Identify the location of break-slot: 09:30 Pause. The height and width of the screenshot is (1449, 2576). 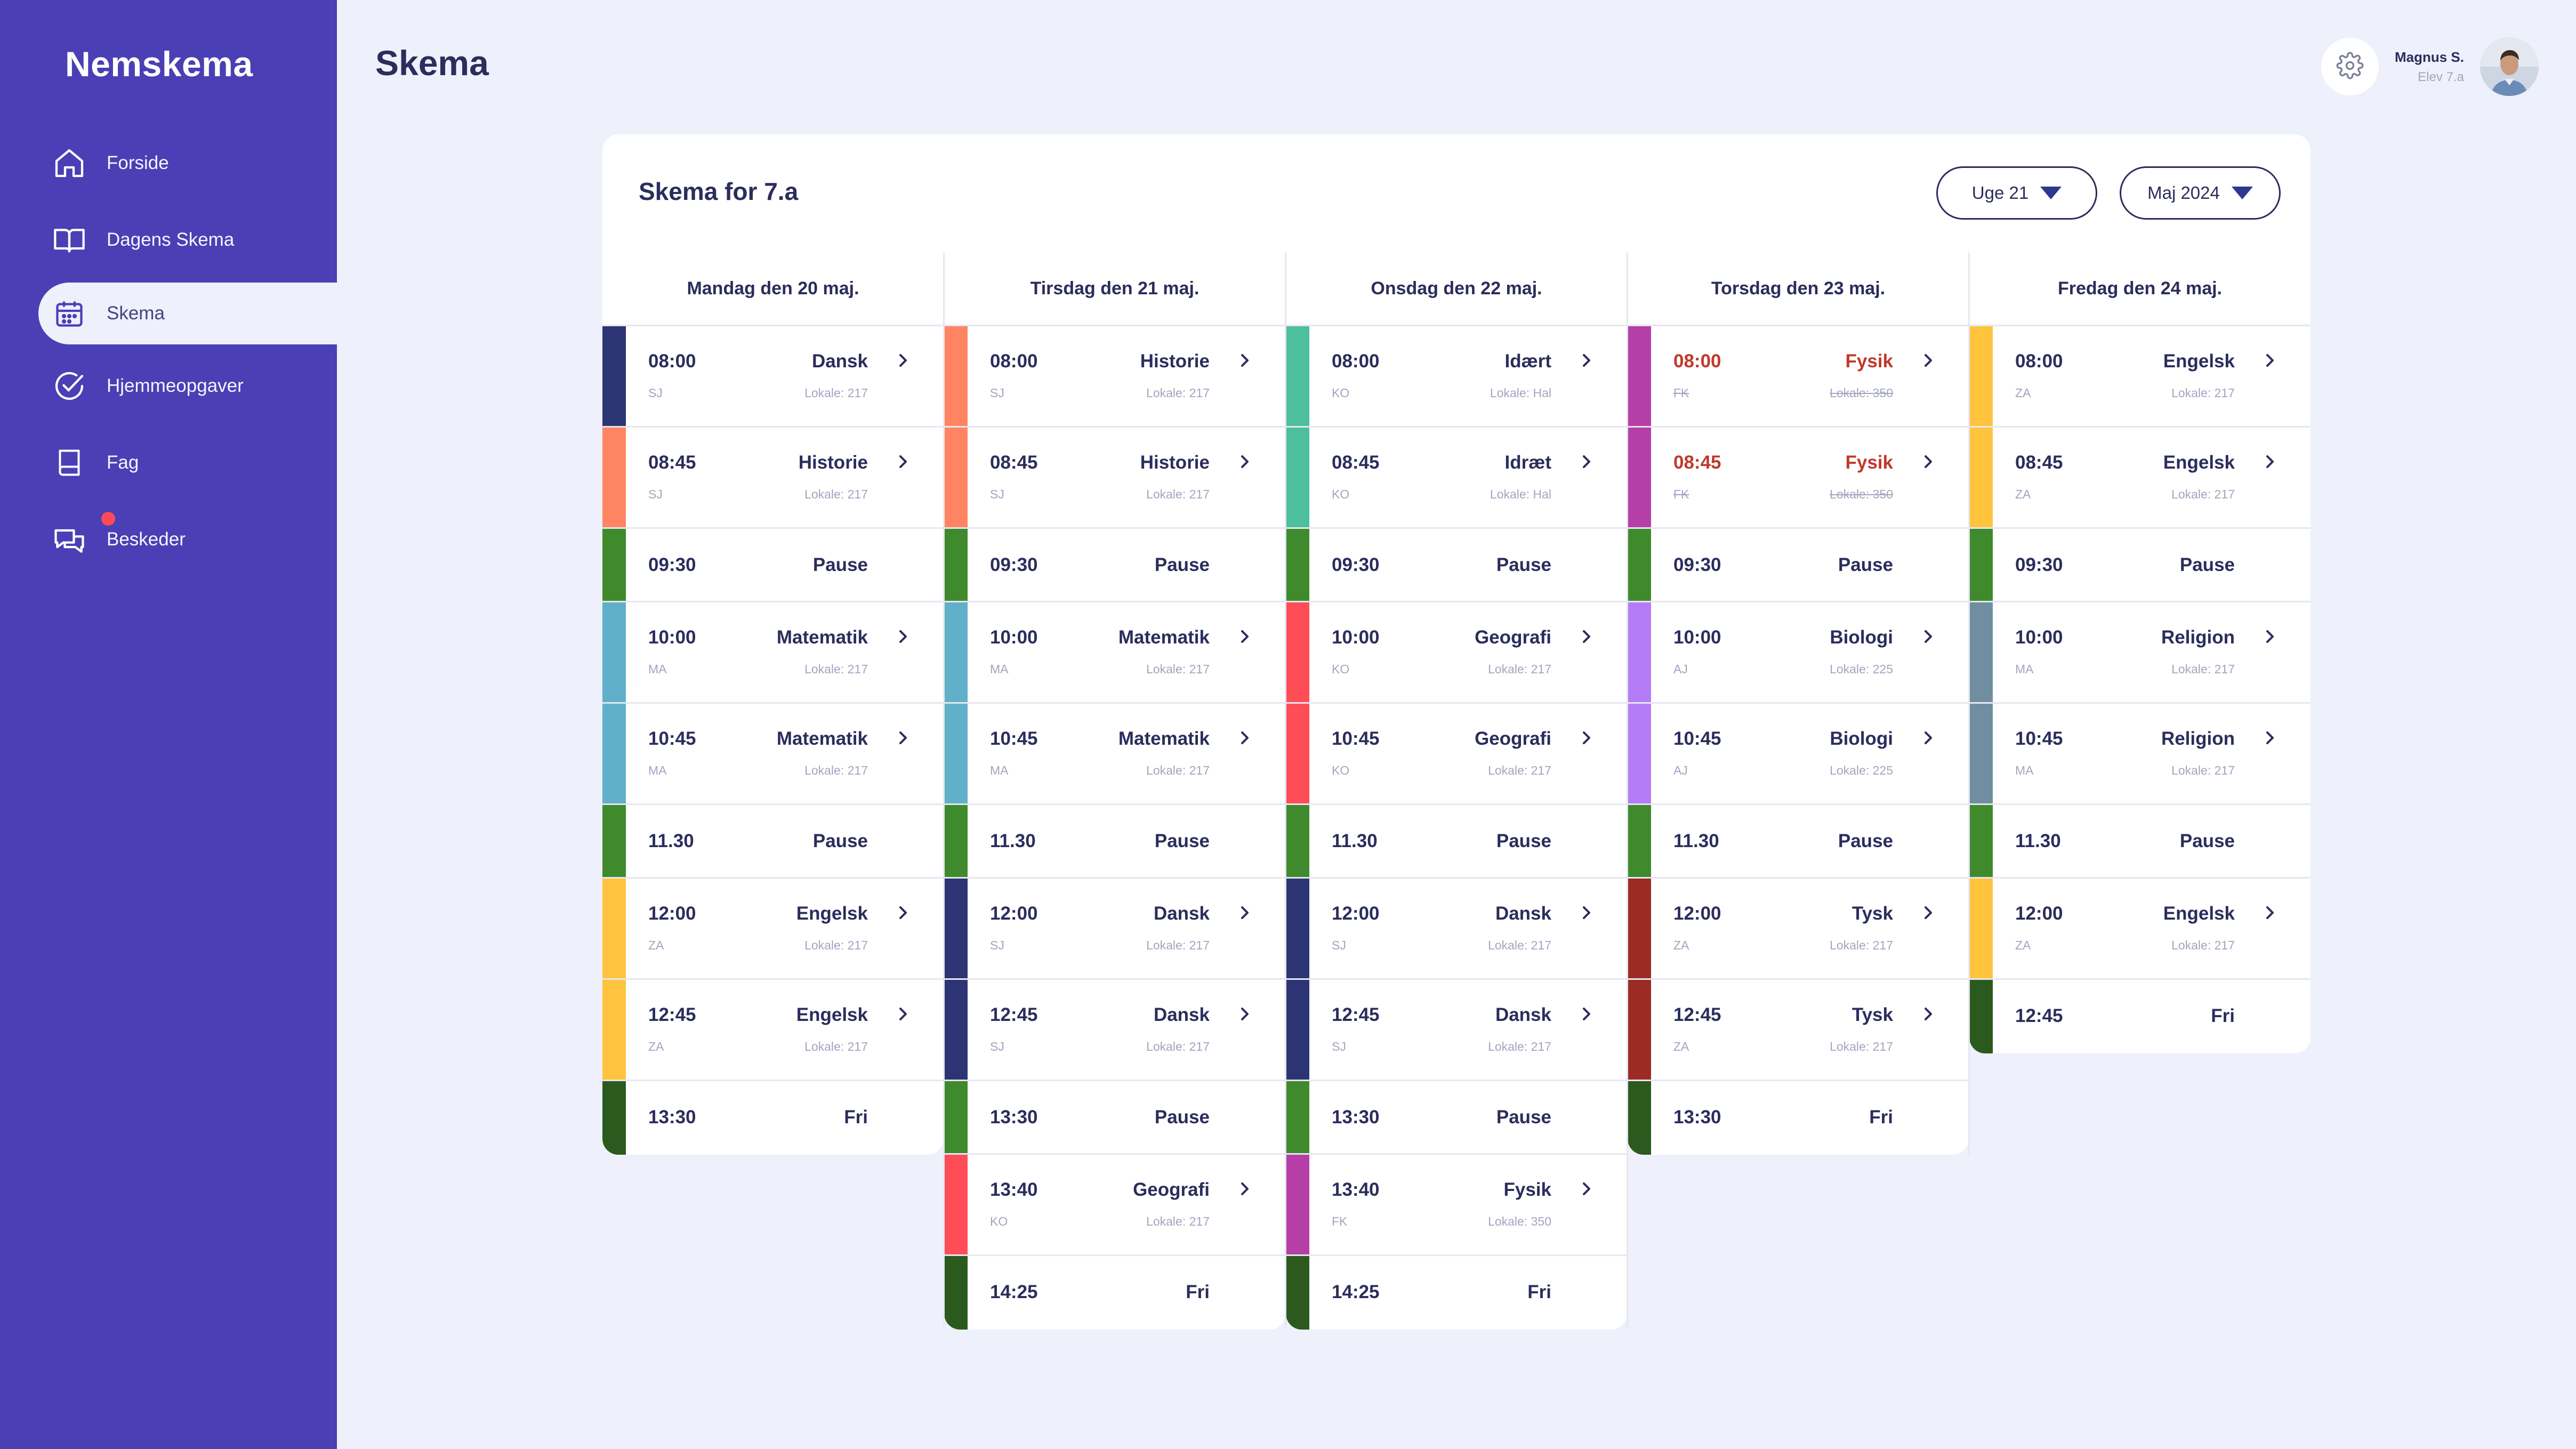
(773, 565).